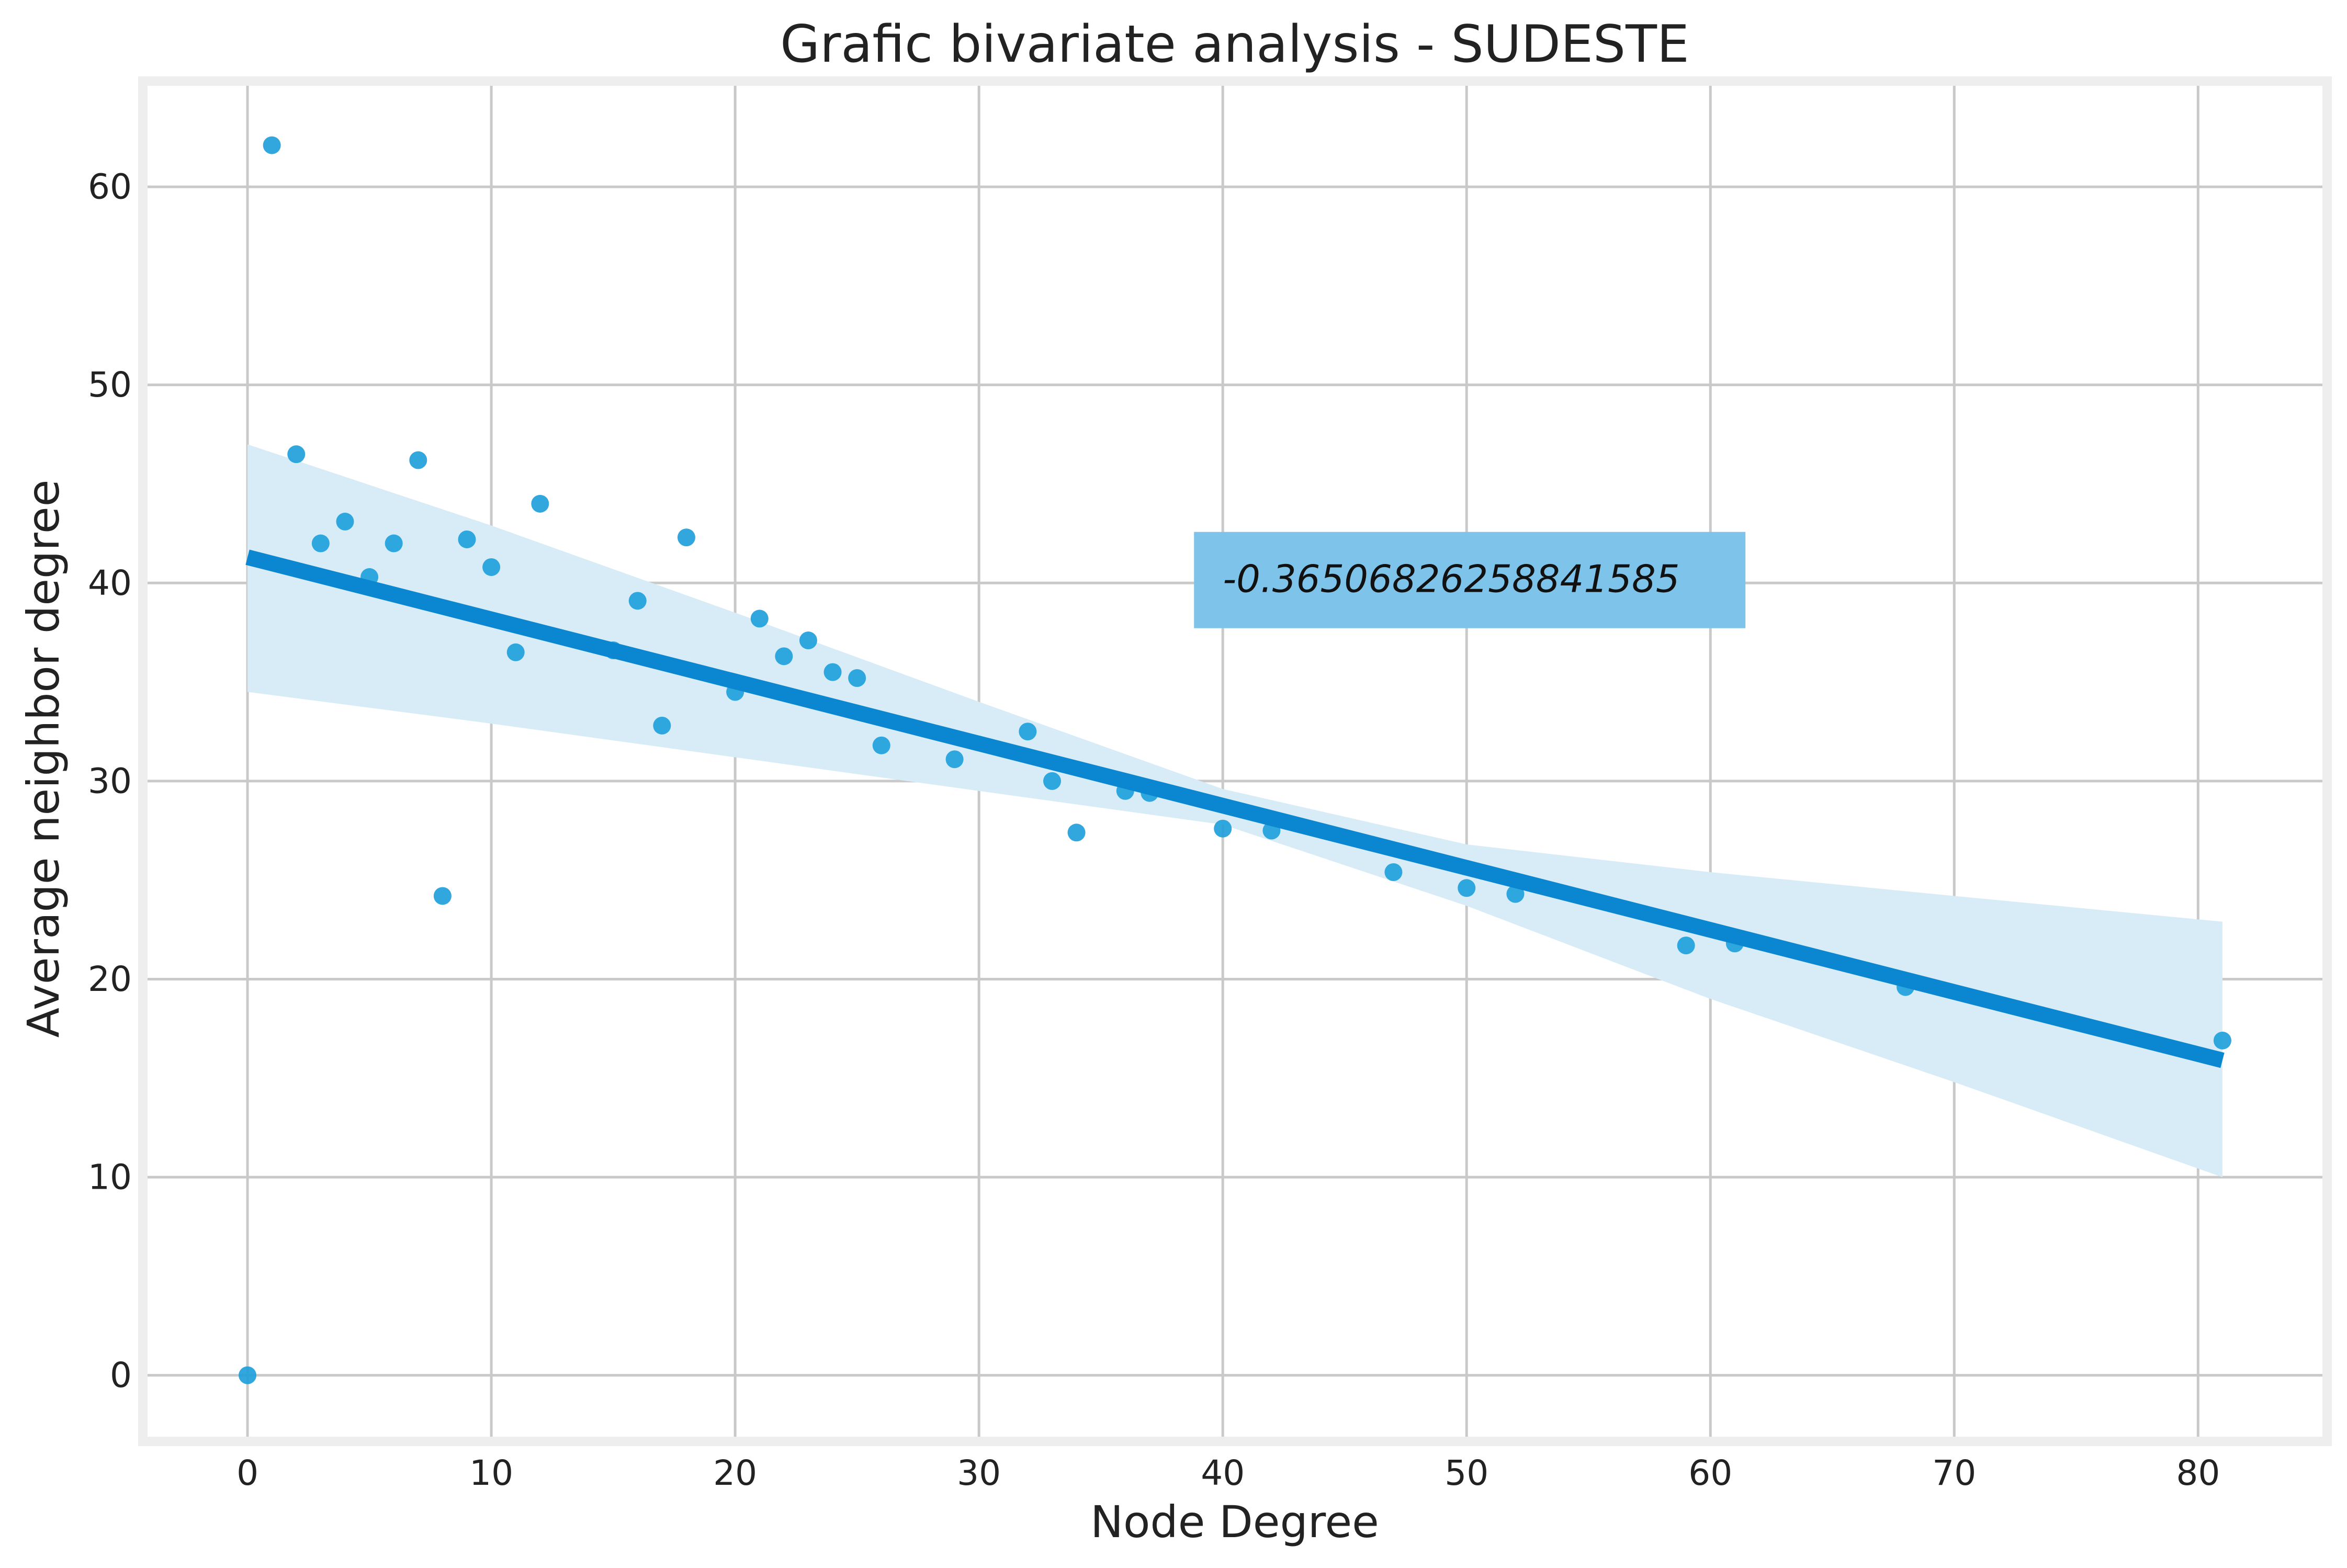  What do you see at coordinates (110, 187) in the screenshot?
I see `y-tick-label: 60` at bounding box center [110, 187].